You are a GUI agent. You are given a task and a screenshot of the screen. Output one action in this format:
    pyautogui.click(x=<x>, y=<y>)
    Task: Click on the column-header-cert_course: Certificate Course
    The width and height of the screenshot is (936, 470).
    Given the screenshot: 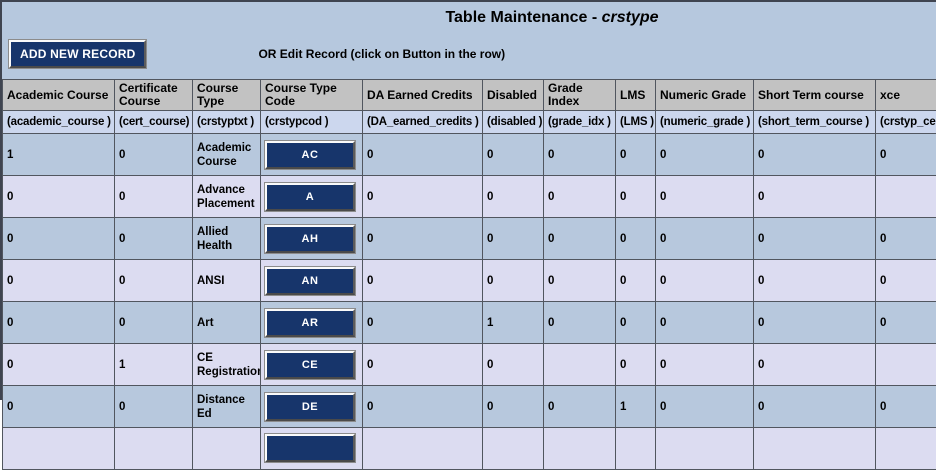 What is the action you would take?
    pyautogui.click(x=154, y=95)
    